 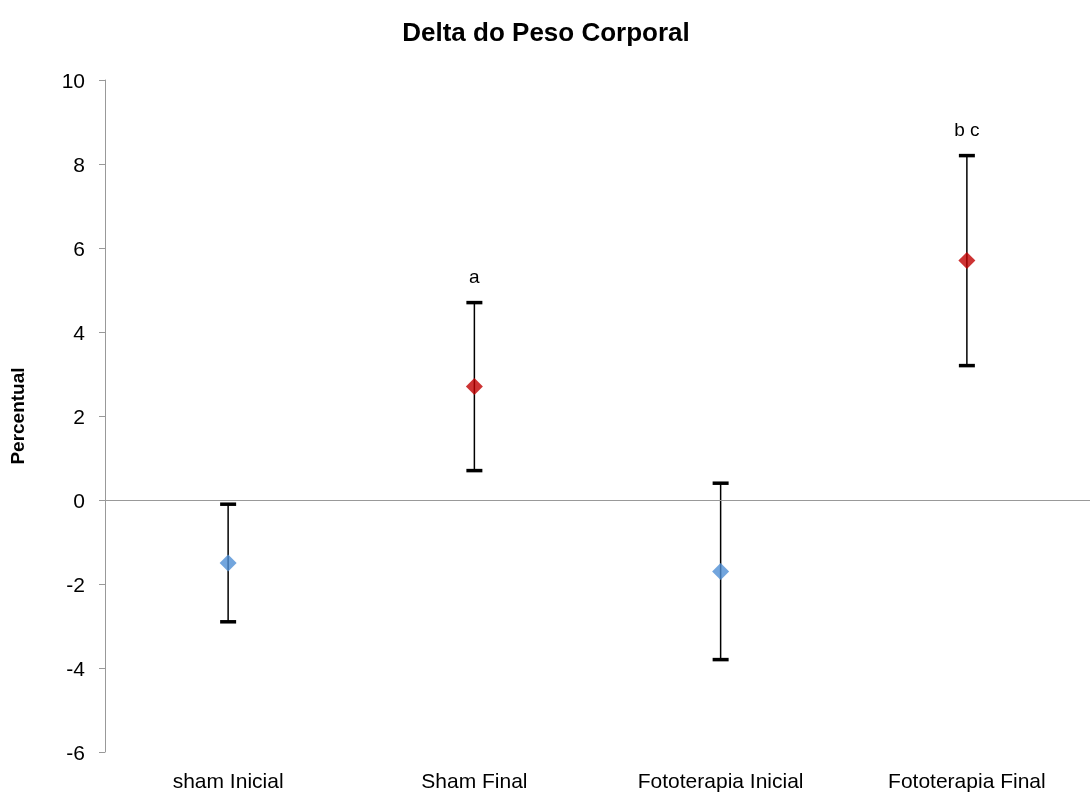 I want to click on x-tick-label: Fototerapia Inicial, so click(x=720, y=780).